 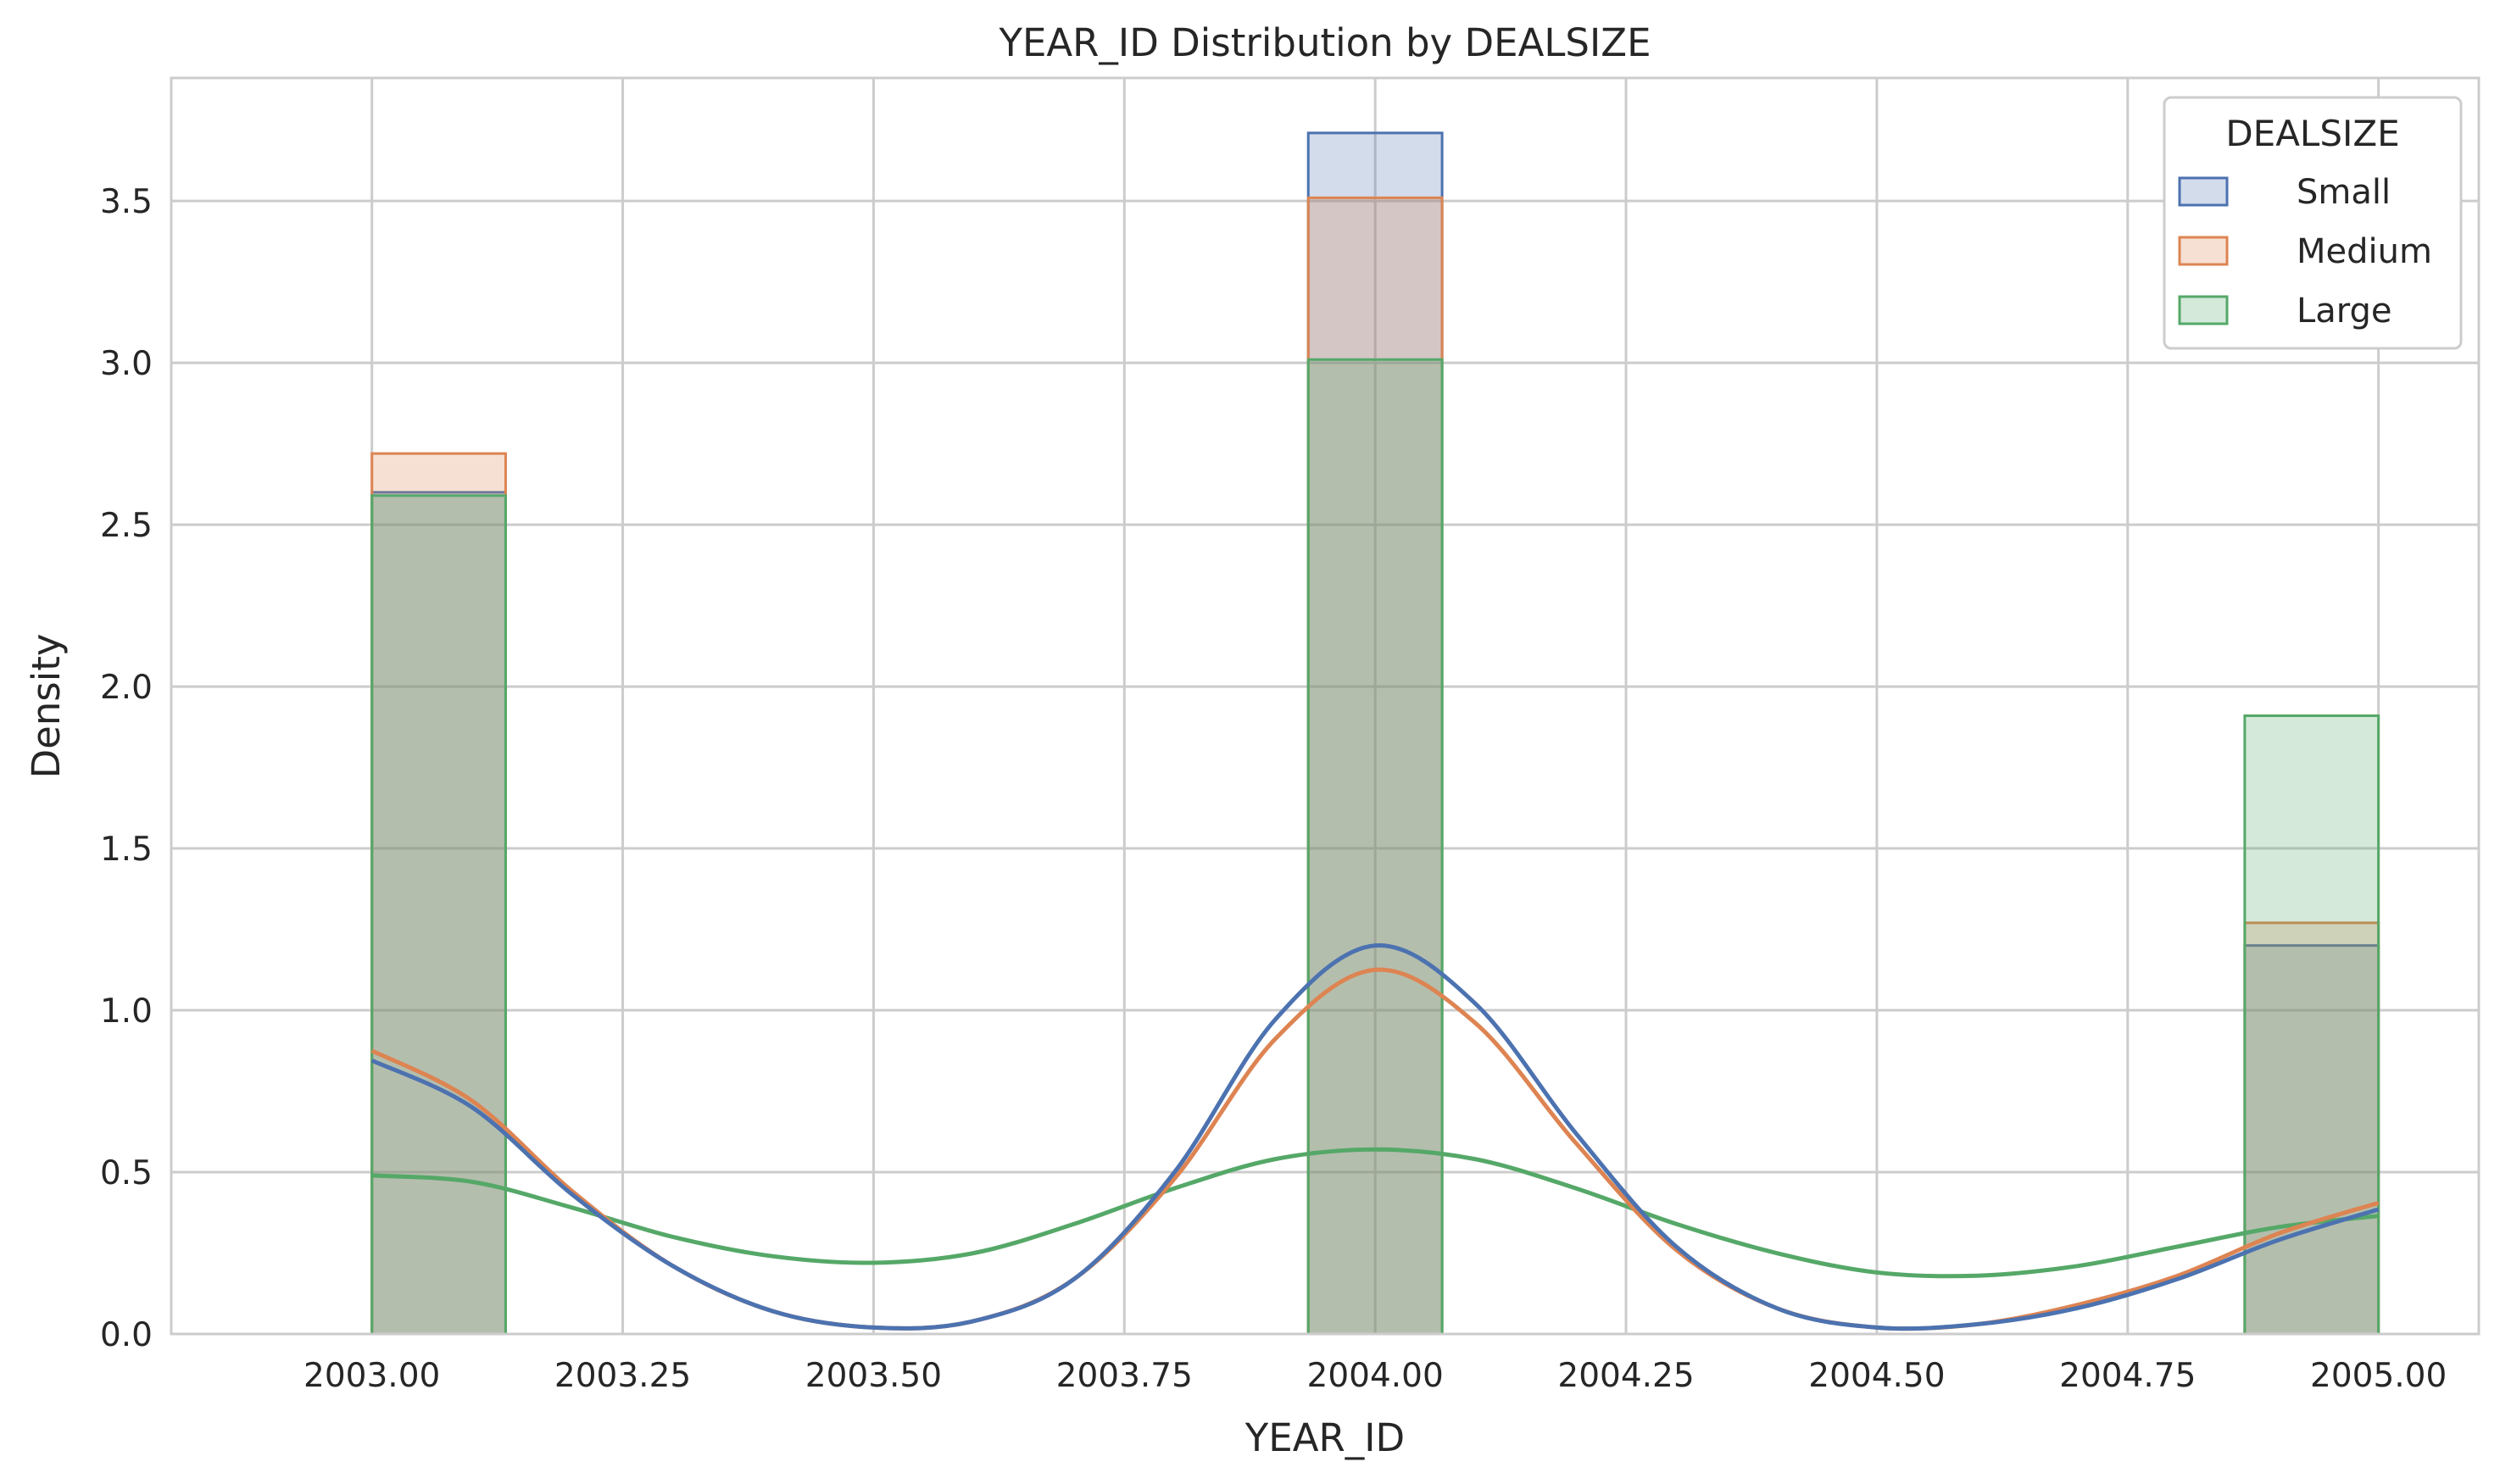 What do you see at coordinates (873, 1376) in the screenshot?
I see `x-tick-label: 2003.50` at bounding box center [873, 1376].